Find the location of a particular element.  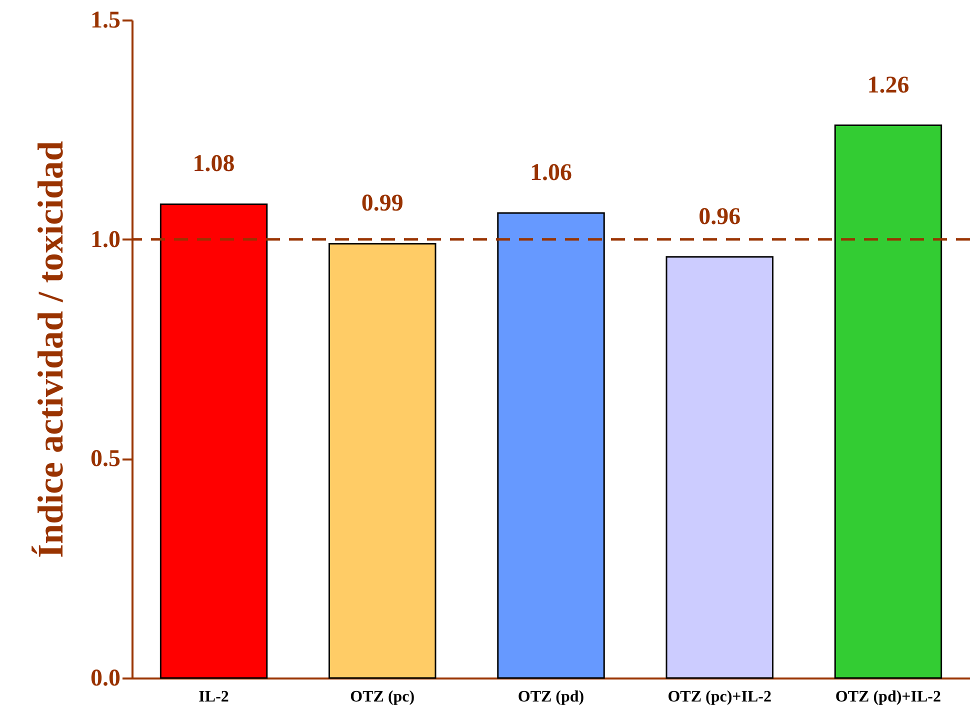

data-label: 1.06 is located at coordinates (551, 173).